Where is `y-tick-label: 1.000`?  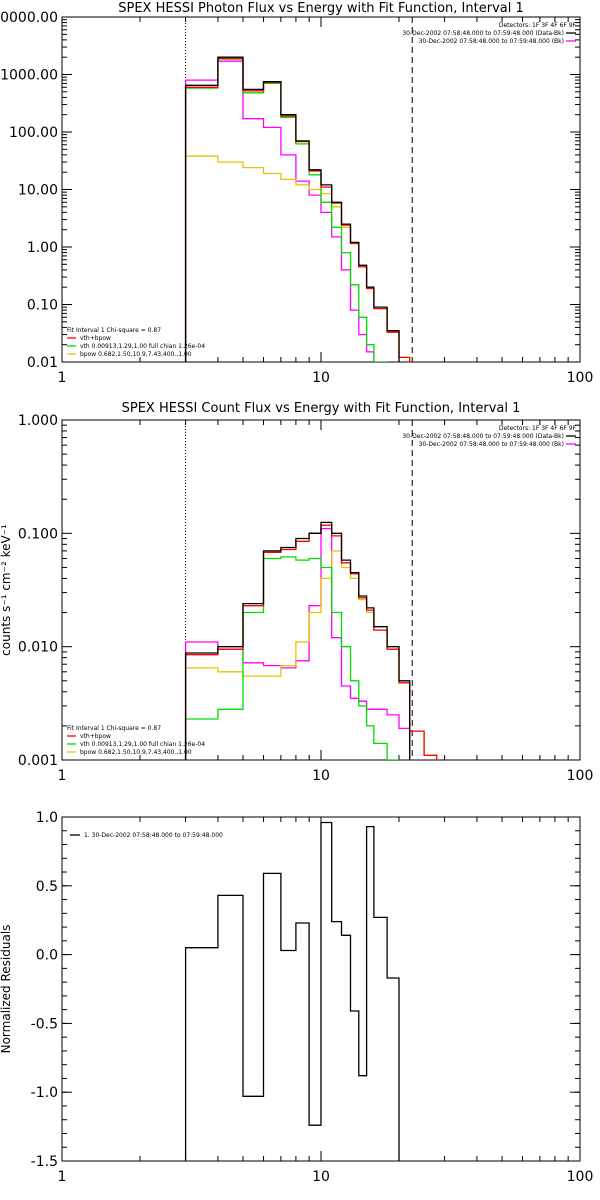
y-tick-label: 1.000 is located at coordinates (38, 421).